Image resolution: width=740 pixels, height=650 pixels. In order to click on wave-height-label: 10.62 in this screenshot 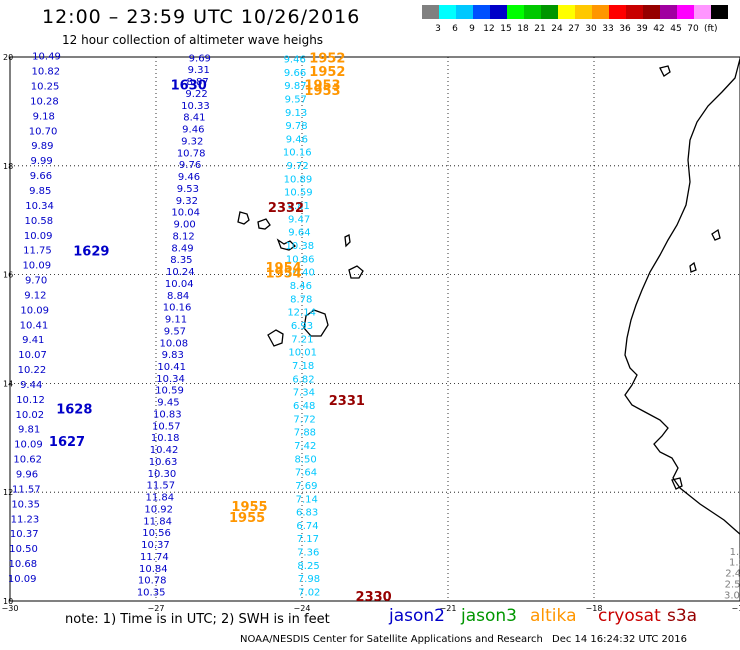, I will do `click(27, 460)`.